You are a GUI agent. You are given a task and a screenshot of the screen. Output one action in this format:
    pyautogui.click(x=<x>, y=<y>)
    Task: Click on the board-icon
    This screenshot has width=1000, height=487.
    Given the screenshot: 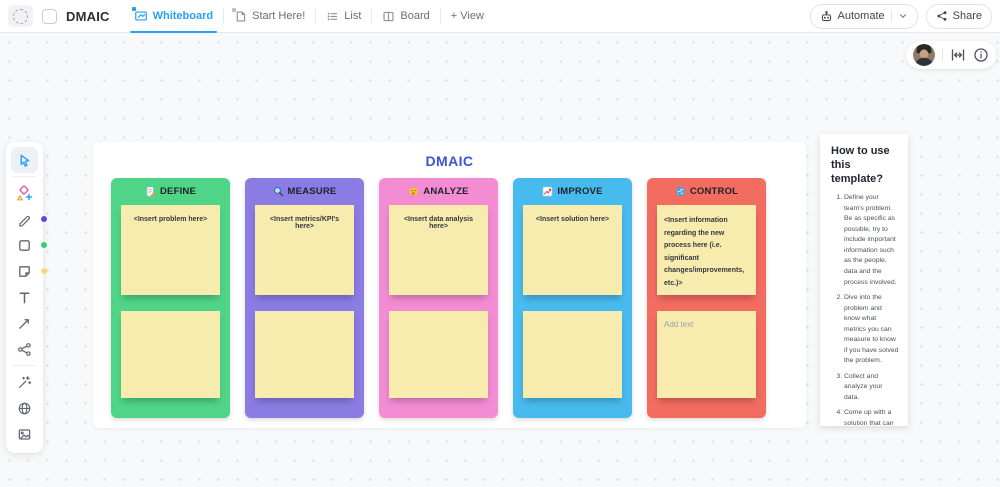 What is the action you would take?
    pyautogui.click(x=388, y=16)
    